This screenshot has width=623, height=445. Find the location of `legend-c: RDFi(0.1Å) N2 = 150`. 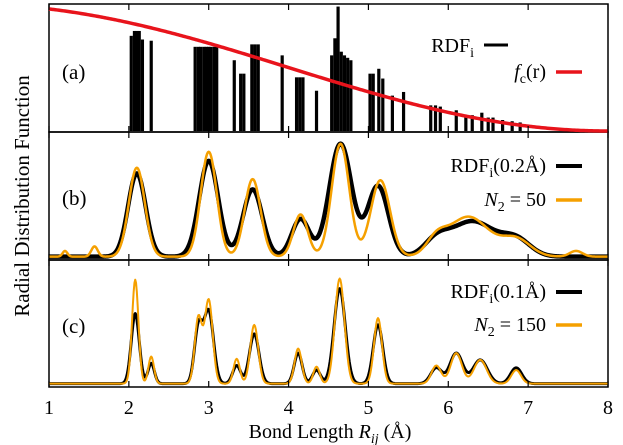

legend-c: RDFi(0.1Å) N2 = 150 is located at coordinates (516, 310).